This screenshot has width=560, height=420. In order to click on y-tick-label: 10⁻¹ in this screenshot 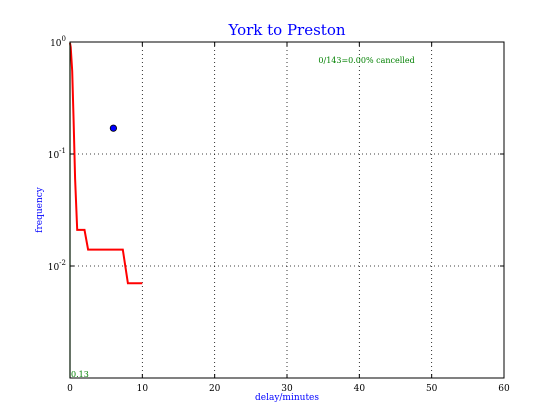, I will do `click(57, 154)`.